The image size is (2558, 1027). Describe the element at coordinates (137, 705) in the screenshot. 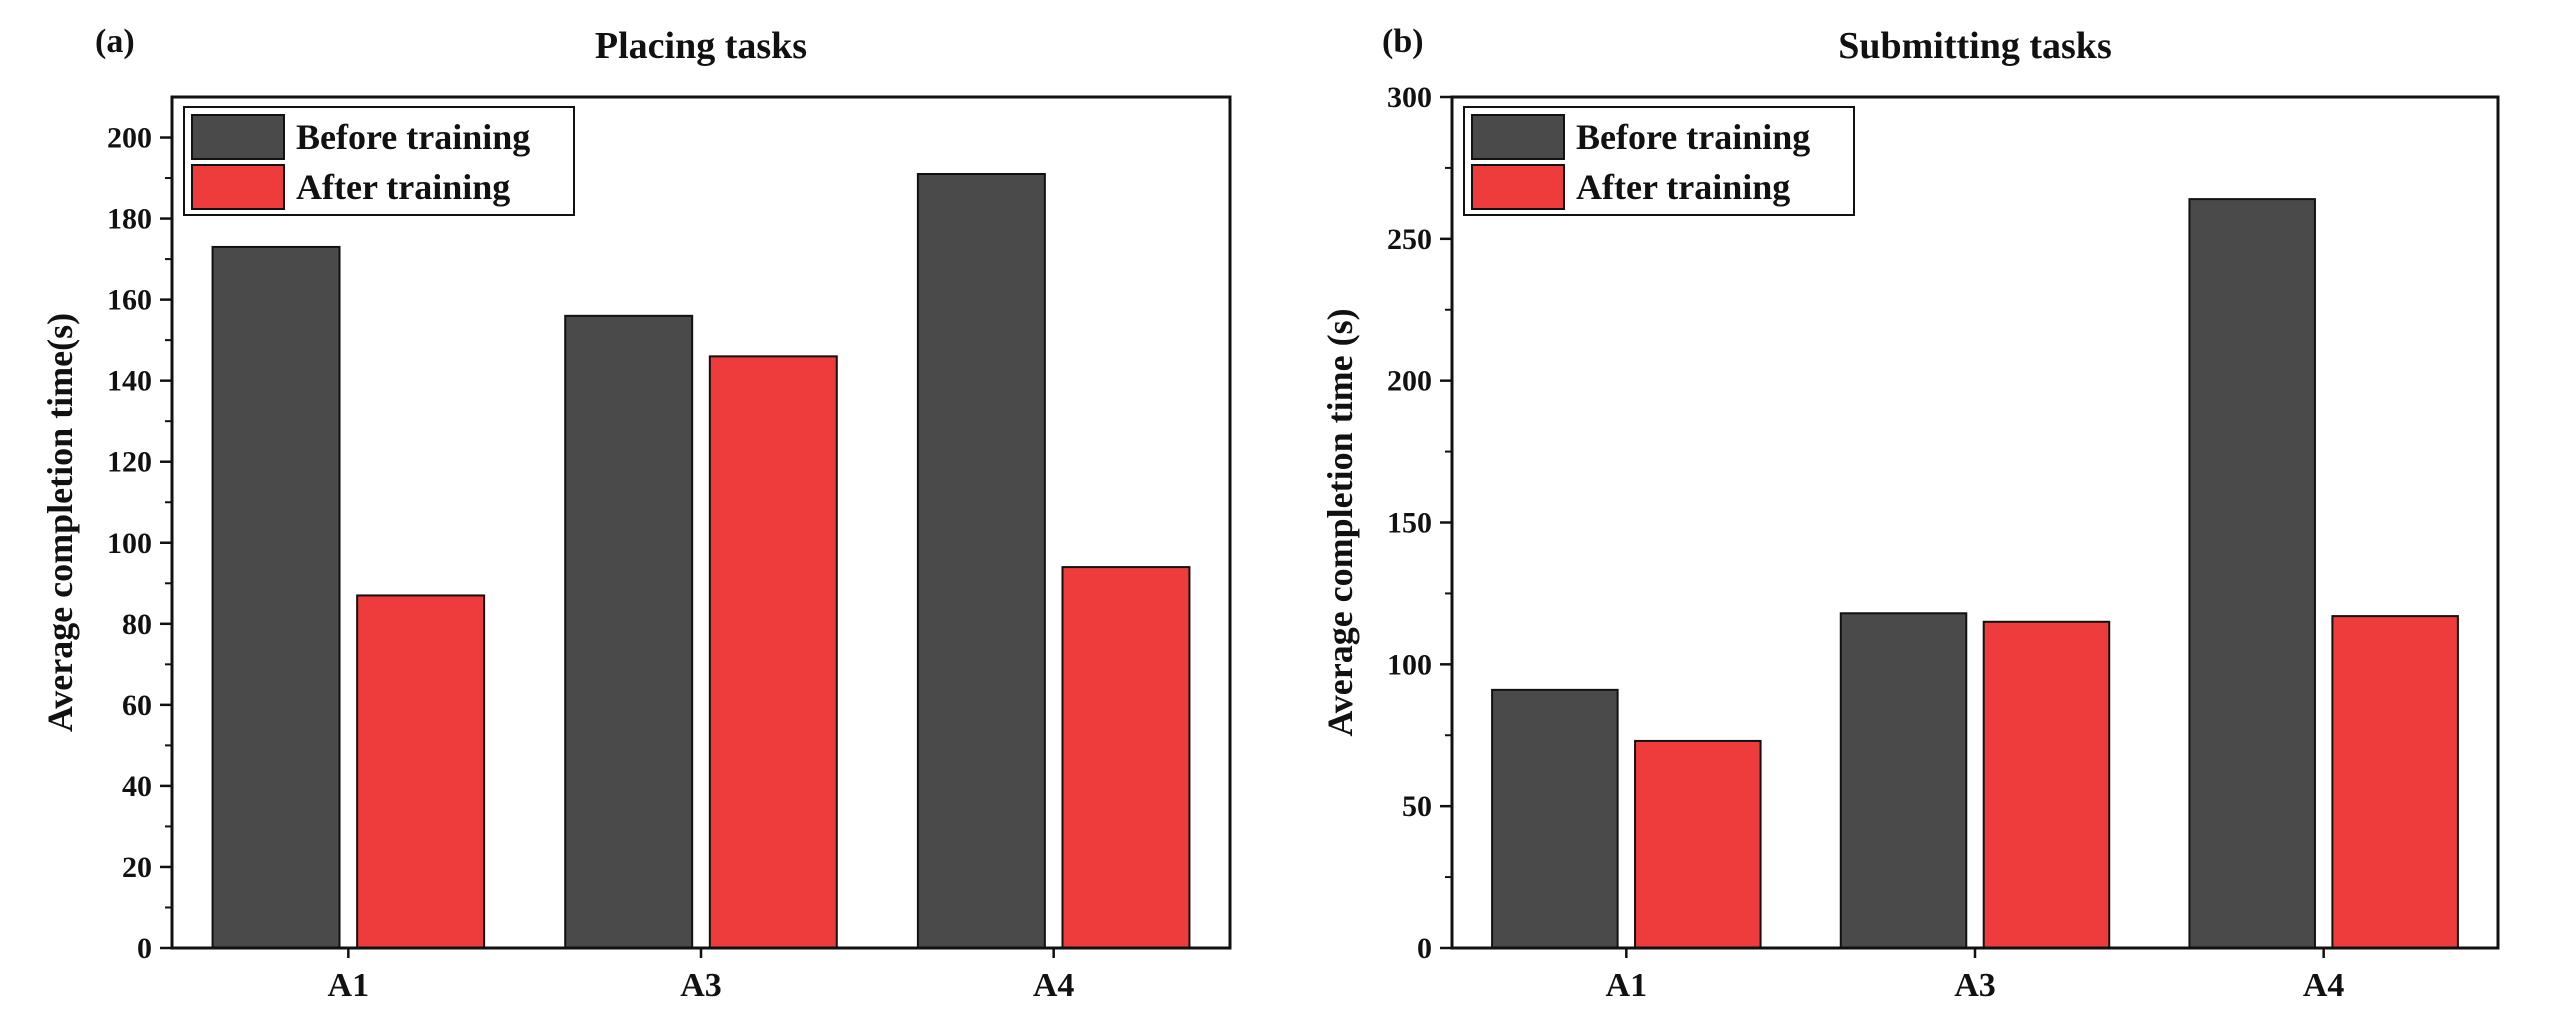

I see `y-tick-label: 60` at that location.